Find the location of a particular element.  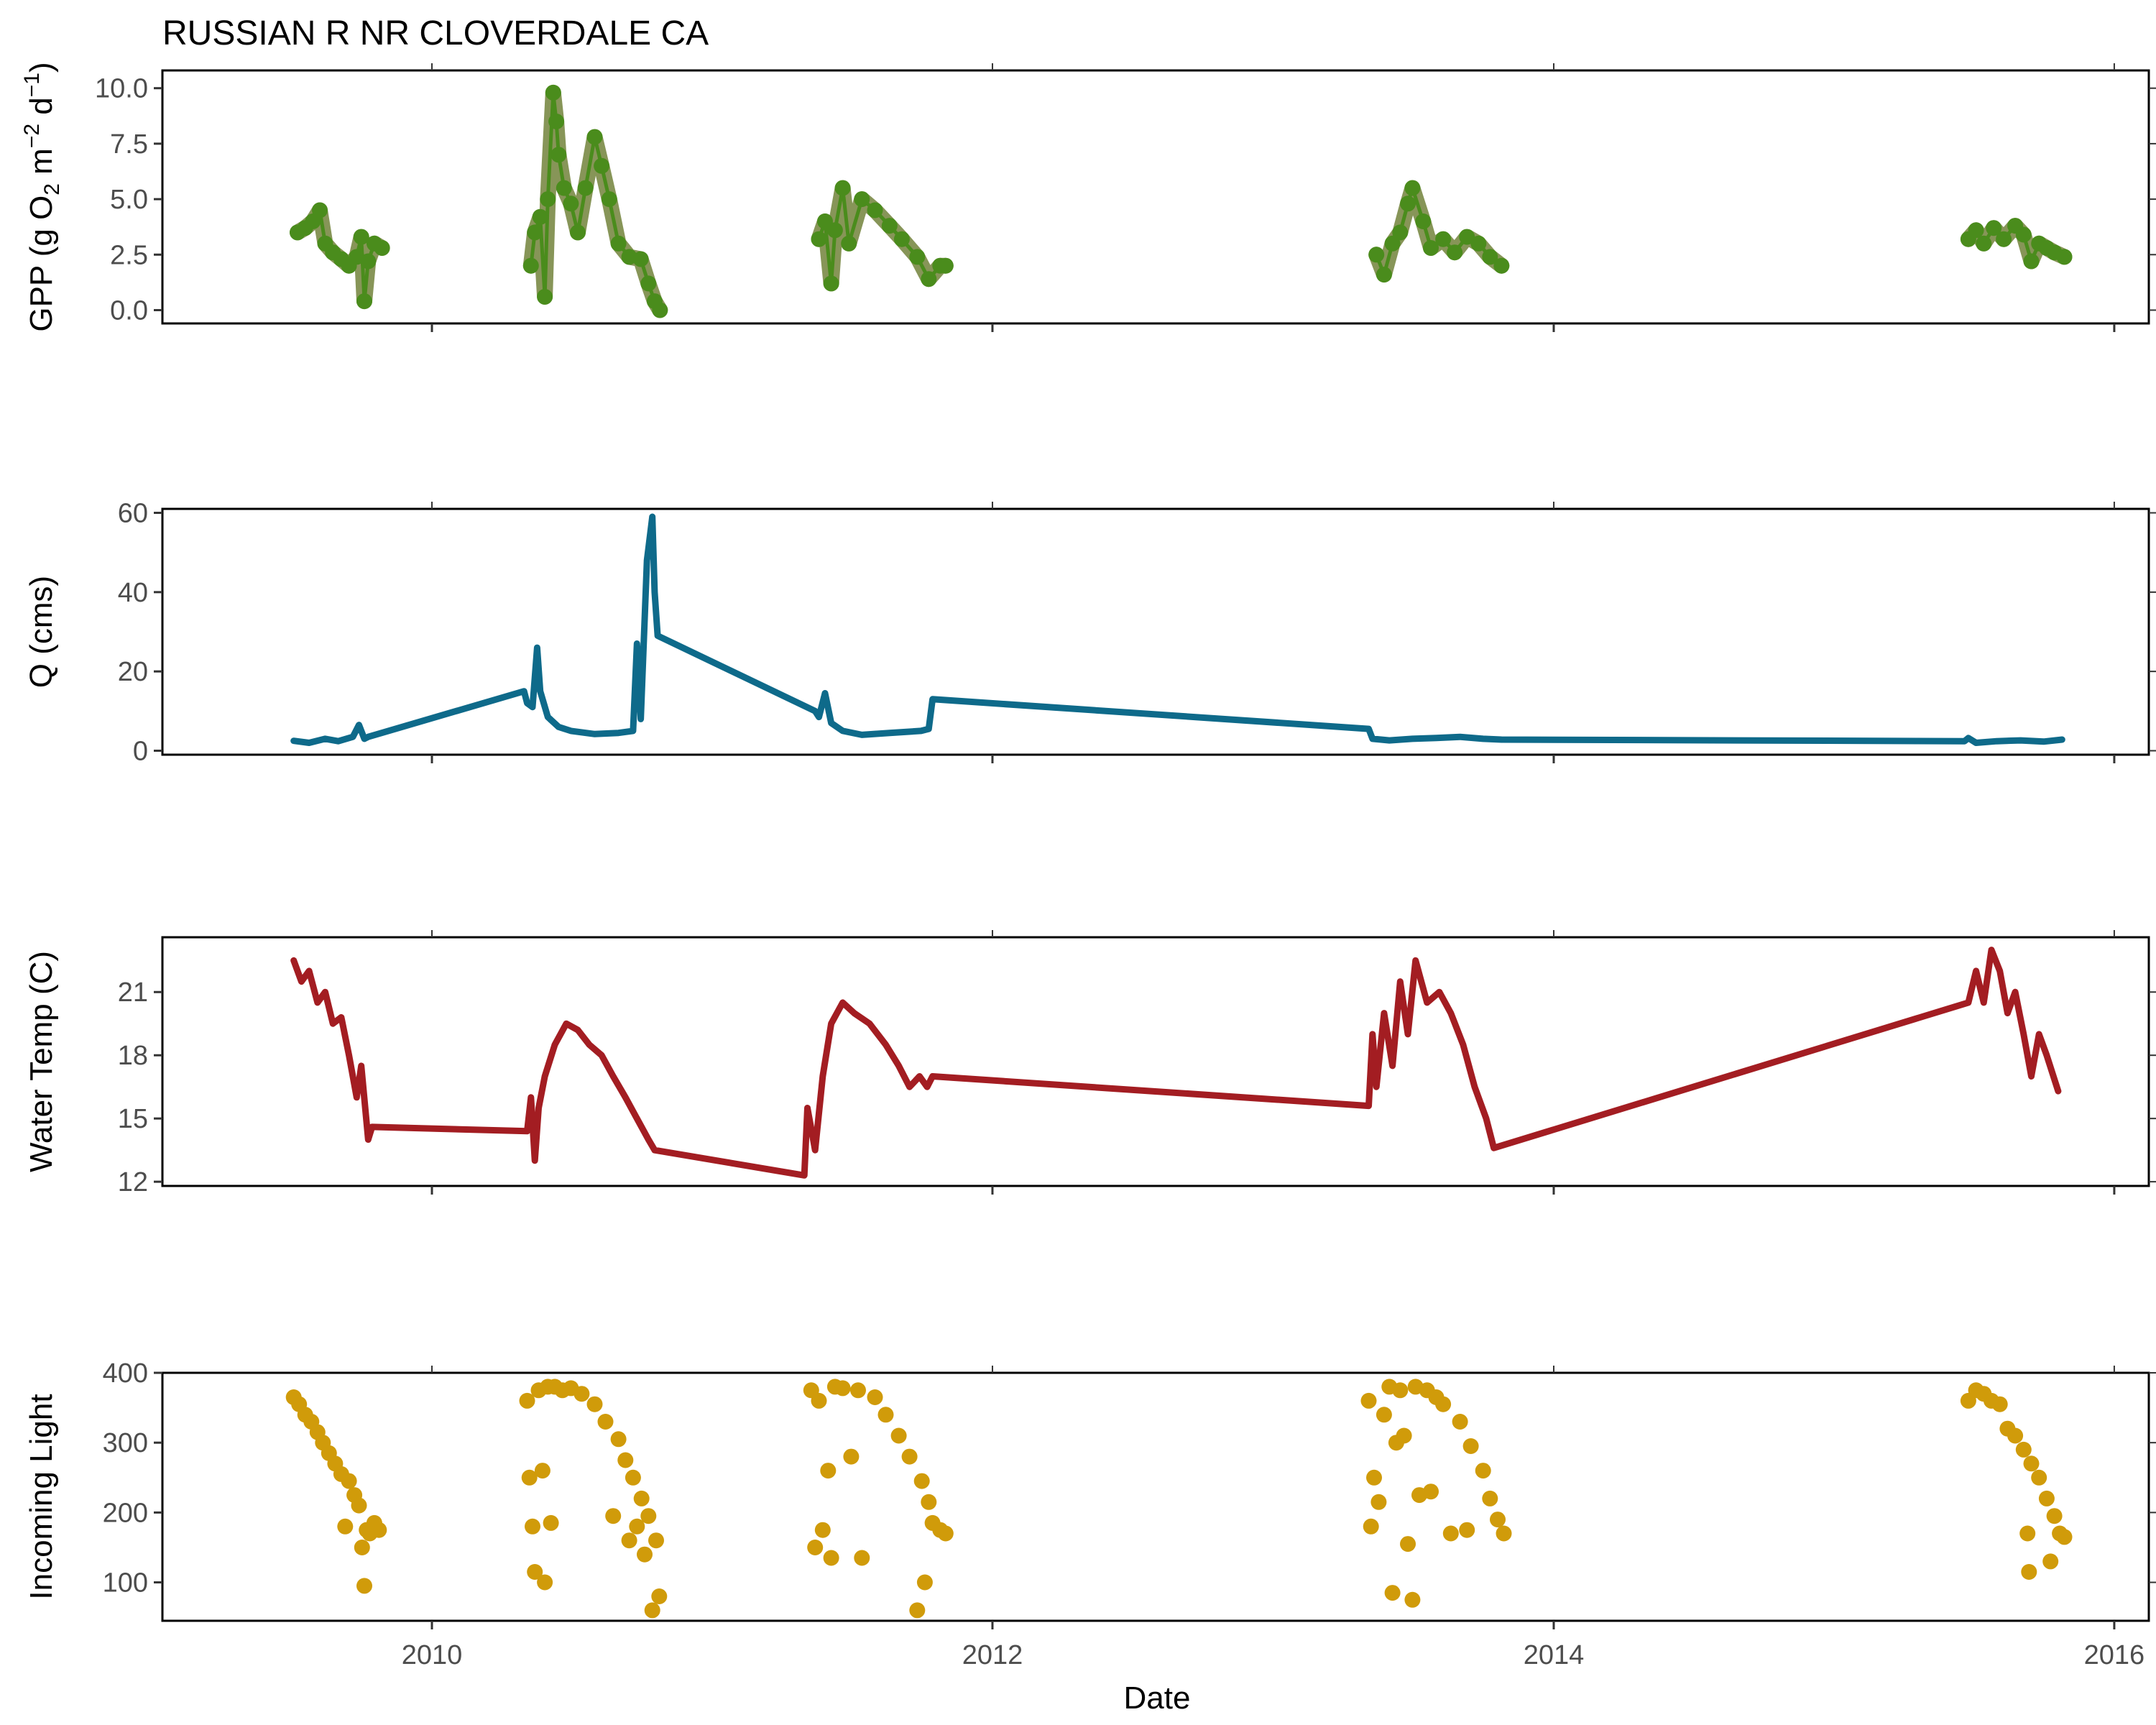

y-tick-label: 18 is located at coordinates (133, 1056).